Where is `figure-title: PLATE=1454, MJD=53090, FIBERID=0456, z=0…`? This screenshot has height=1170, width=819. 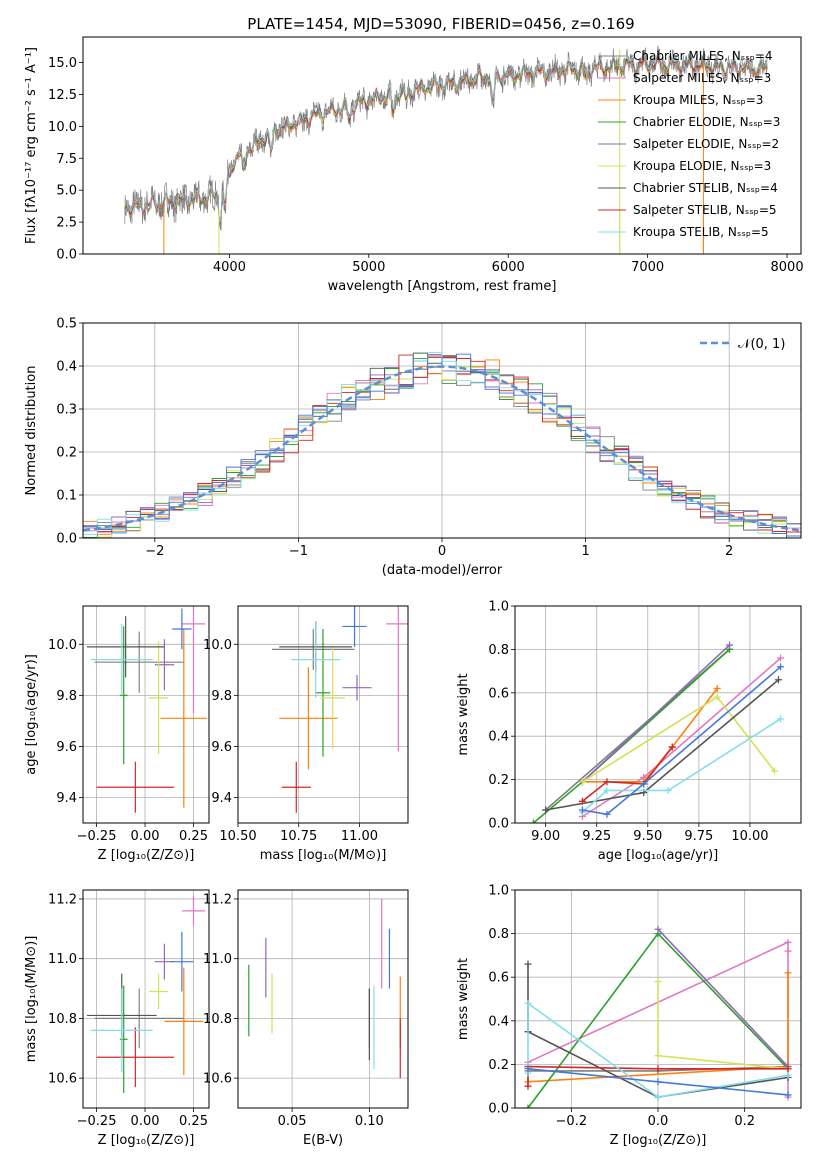 figure-title: PLATE=1454, MJD=53090, FIBERID=0456, z=0… is located at coordinates (440, 24).